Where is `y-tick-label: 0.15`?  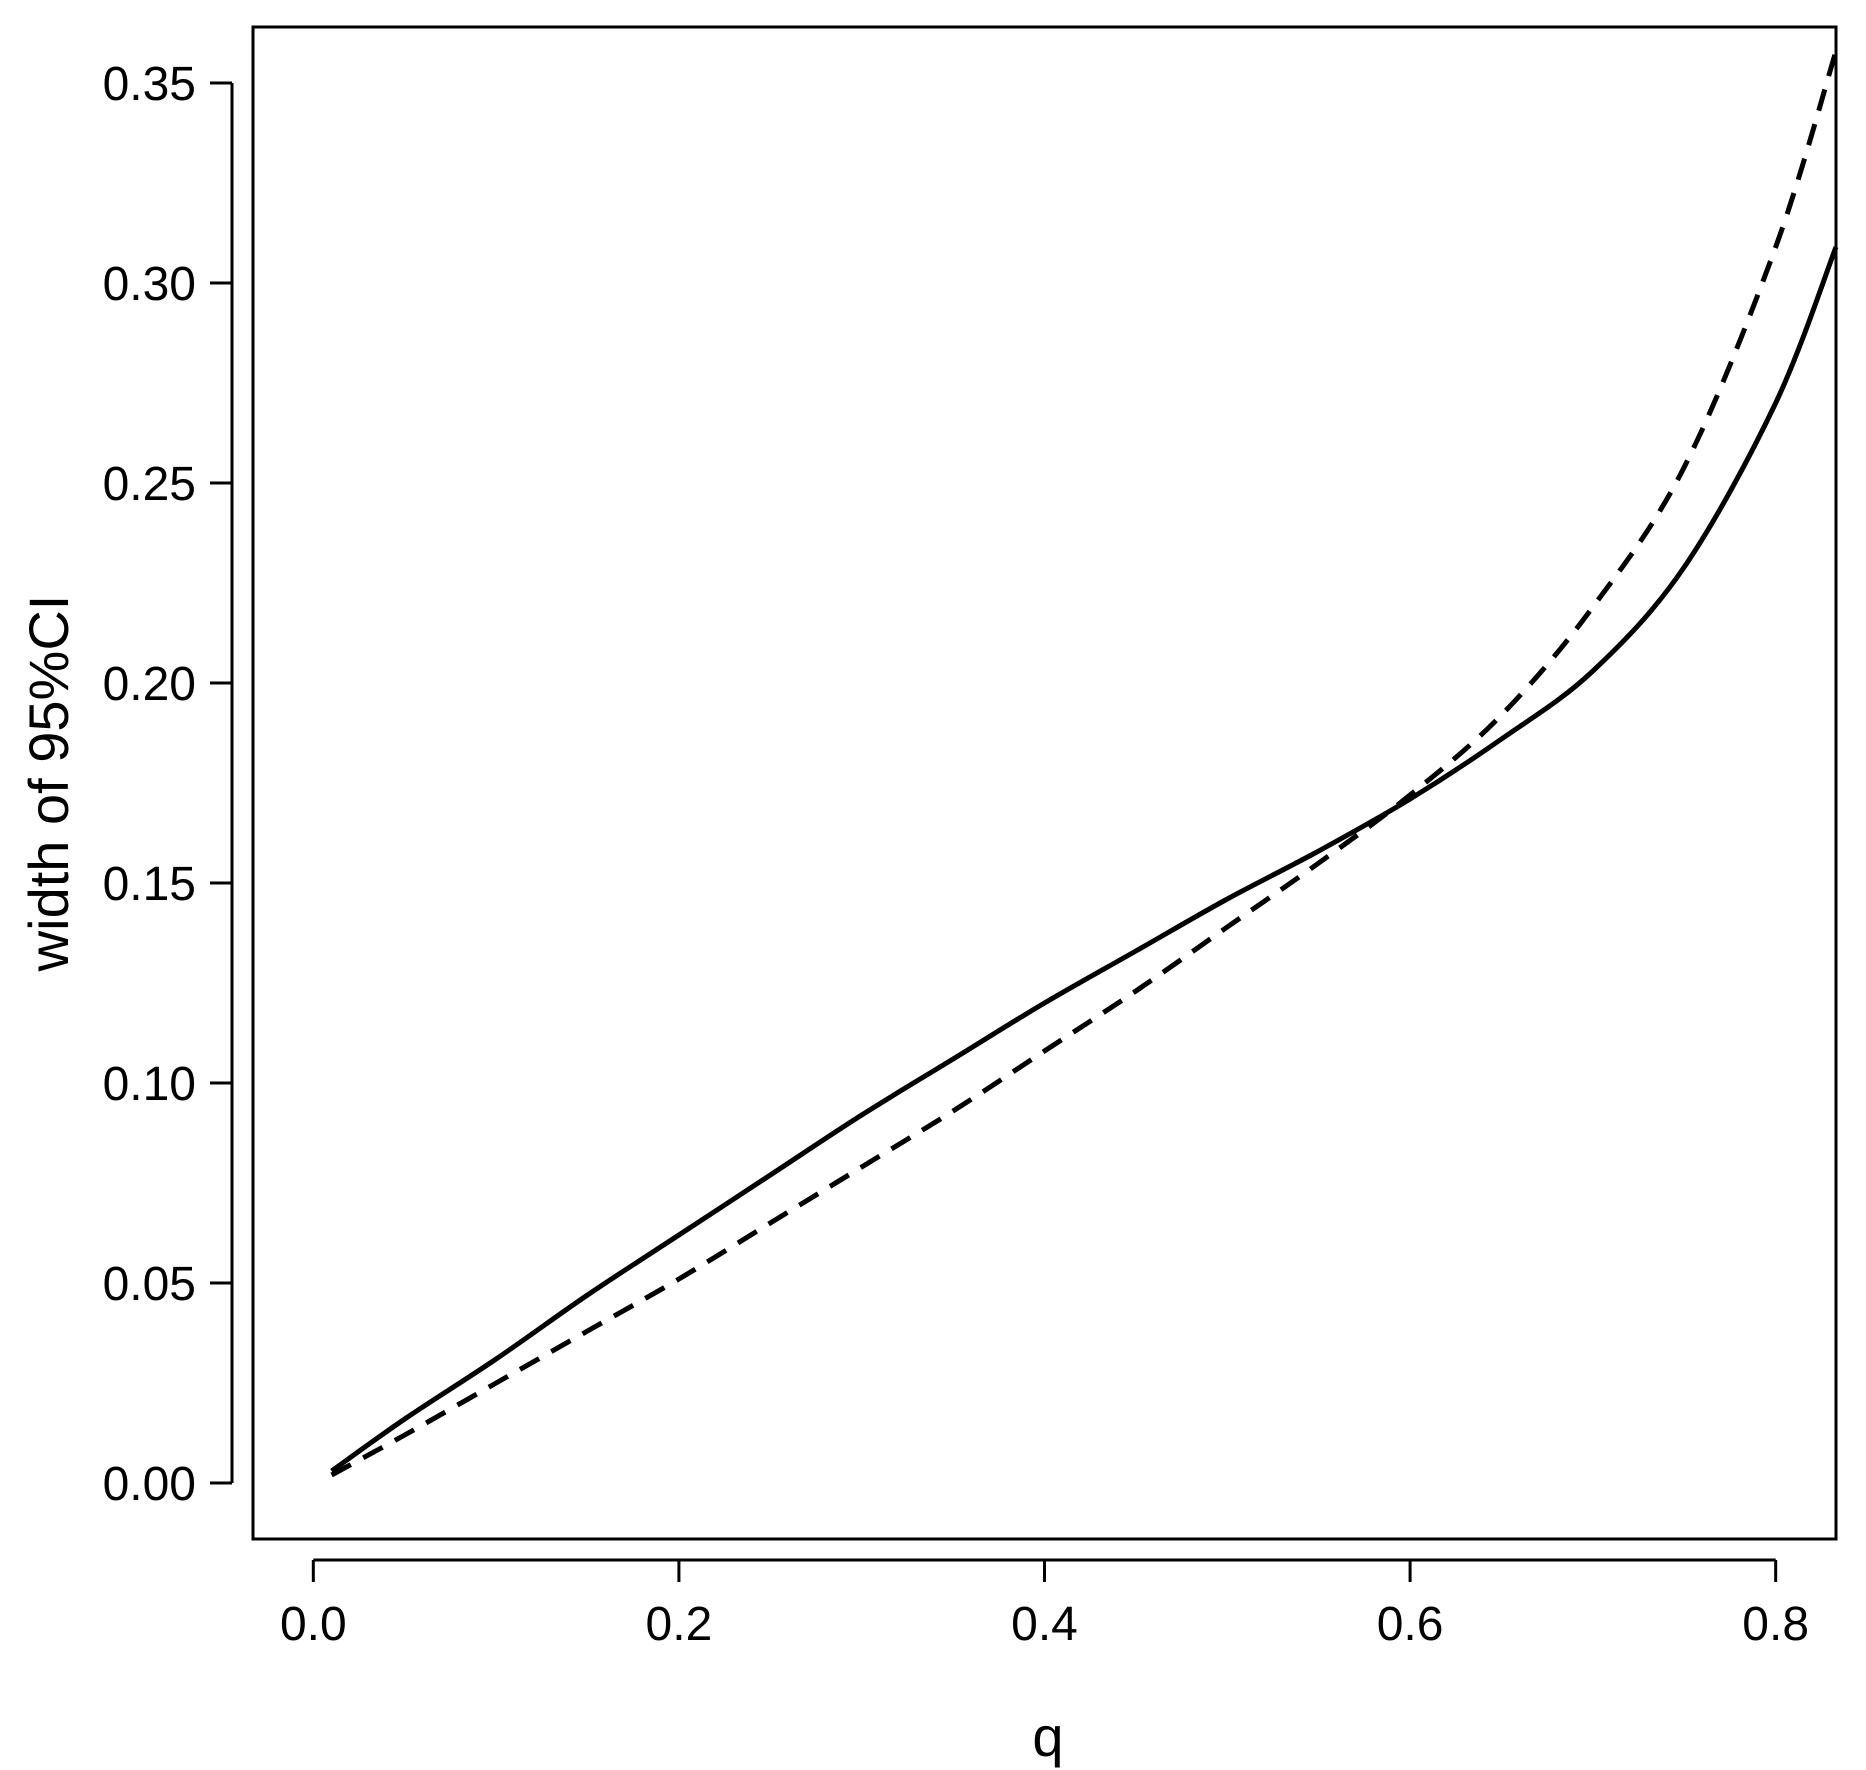
y-tick-label: 0.15 is located at coordinates (149, 884).